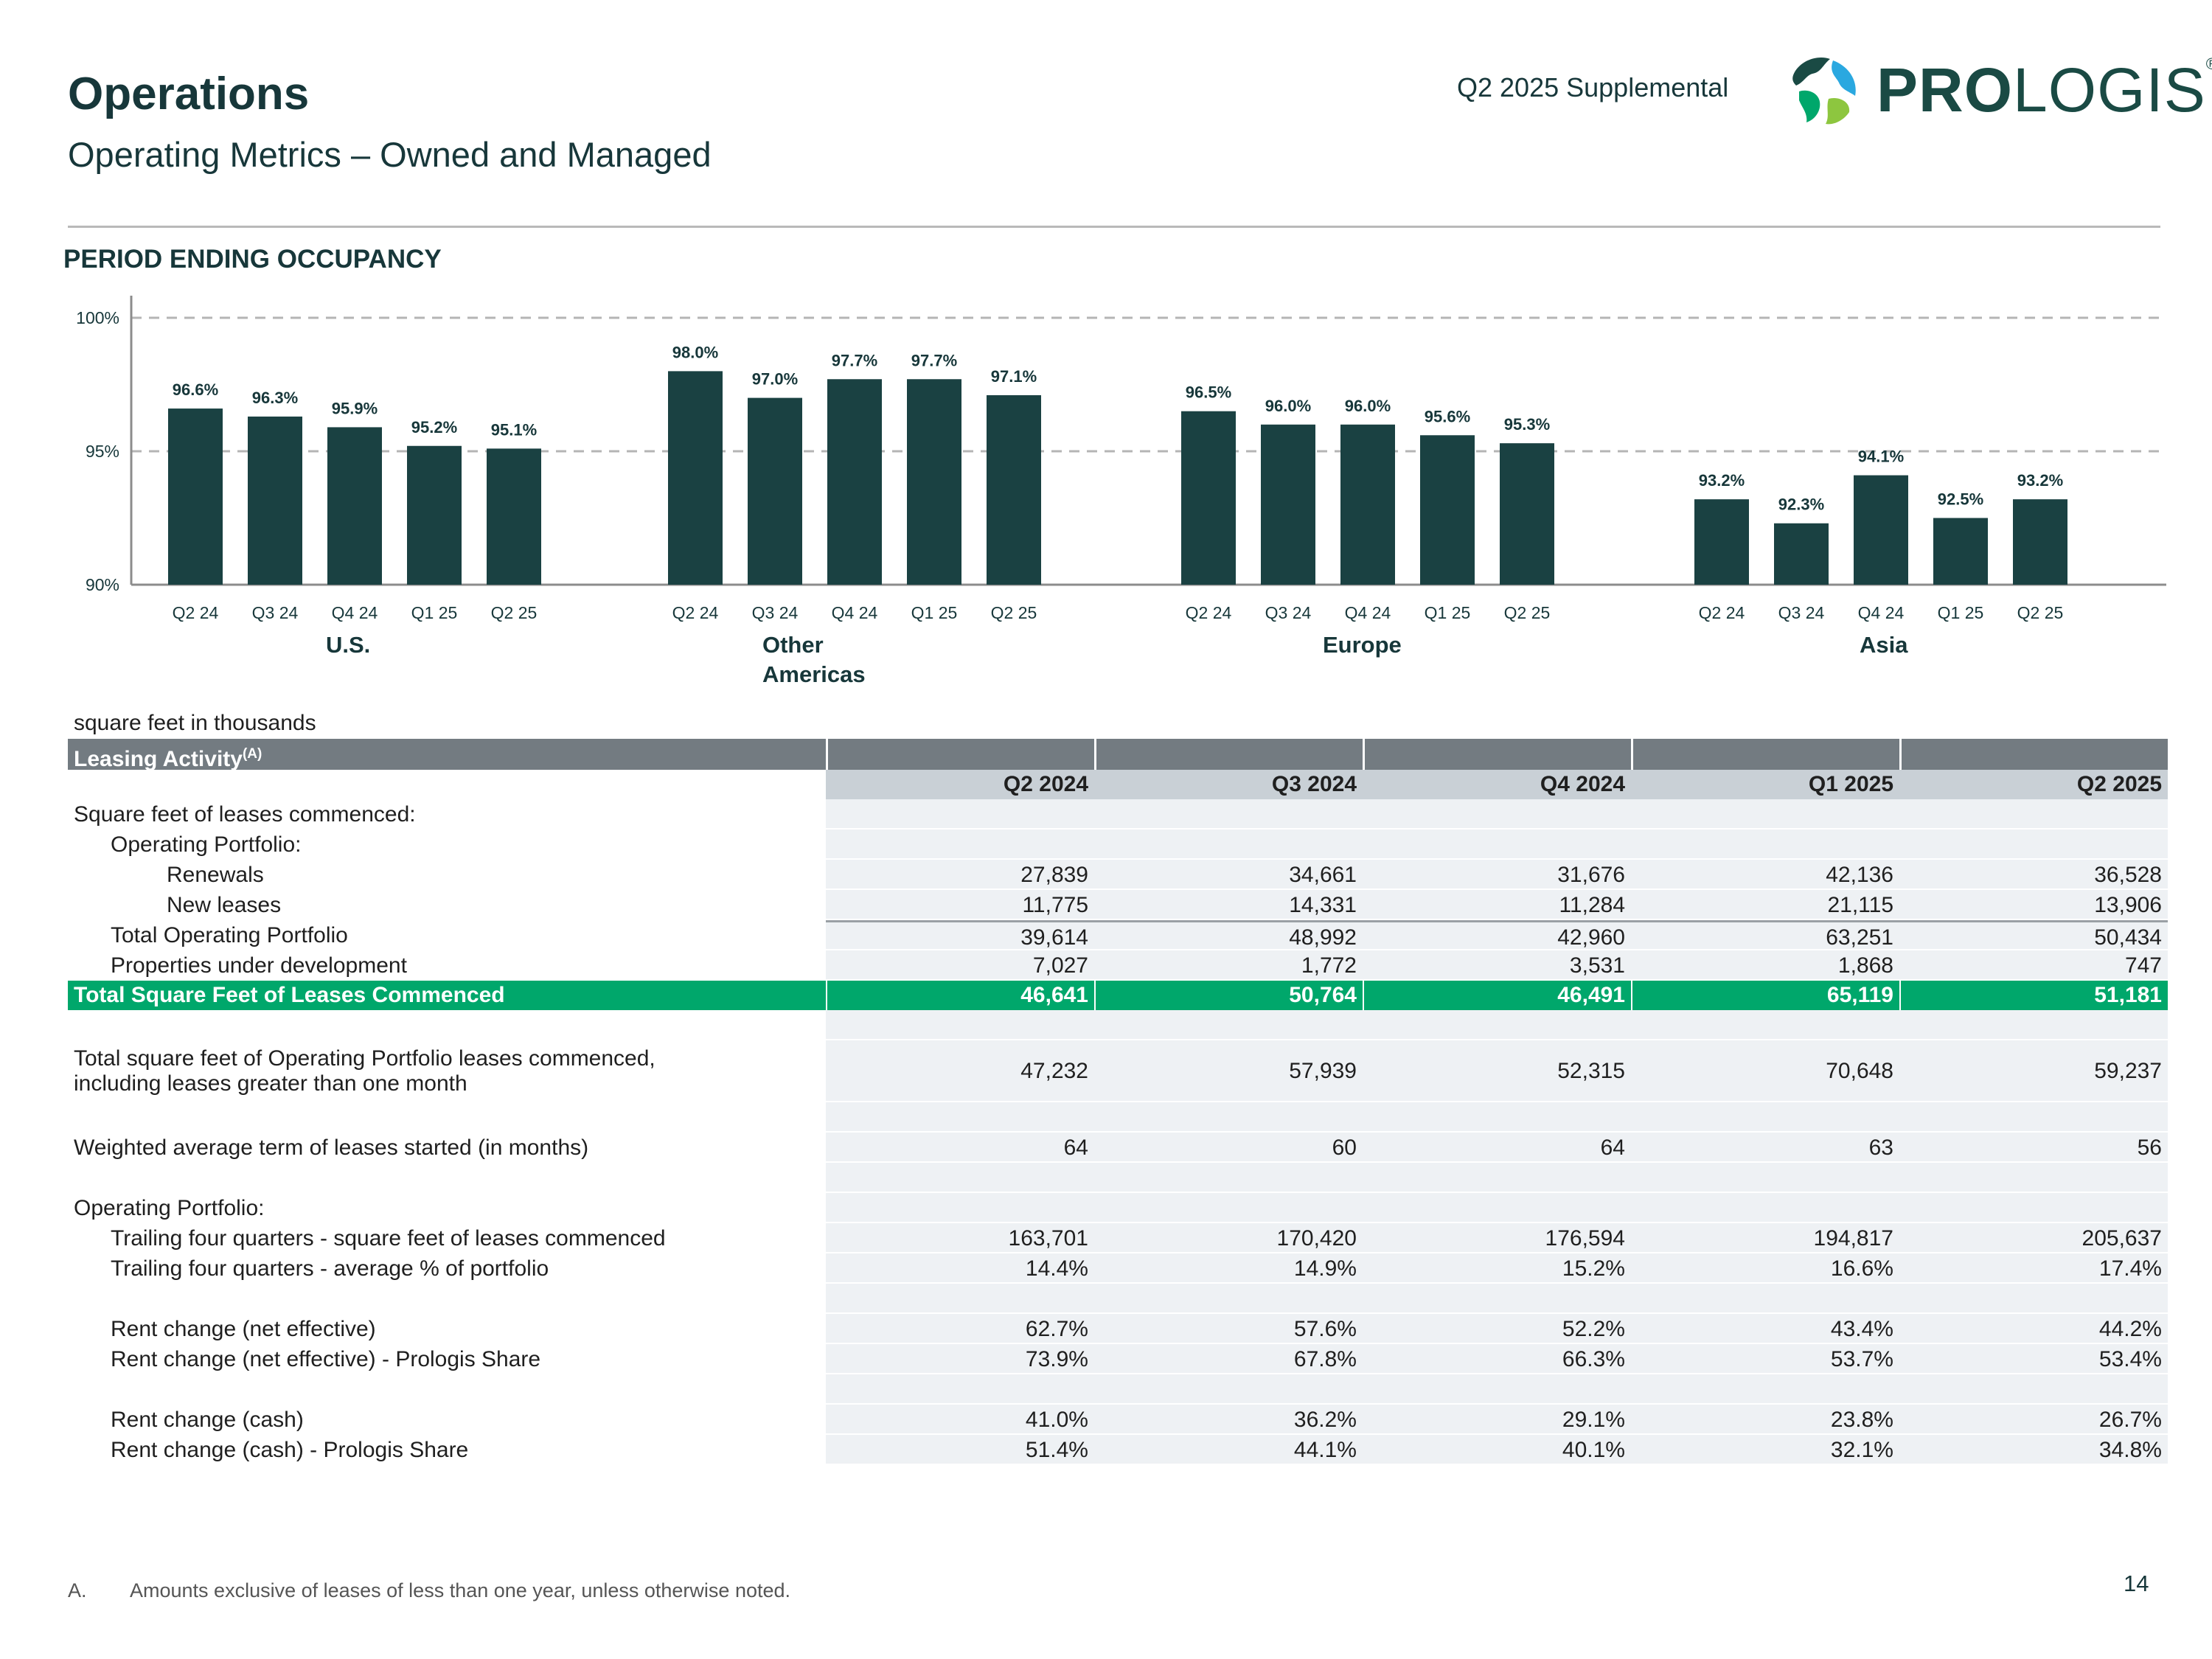 This screenshot has width=2212, height=1659. Describe the element at coordinates (355, 408) in the screenshot. I see `data-label: 95.9%` at that location.